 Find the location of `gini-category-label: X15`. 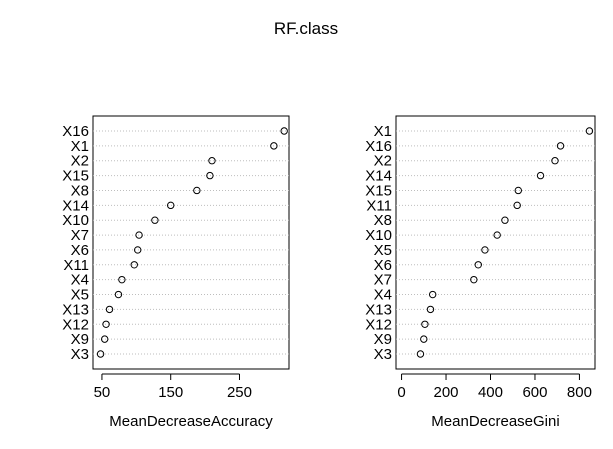

gini-category-label: X15 is located at coordinates (378, 190).